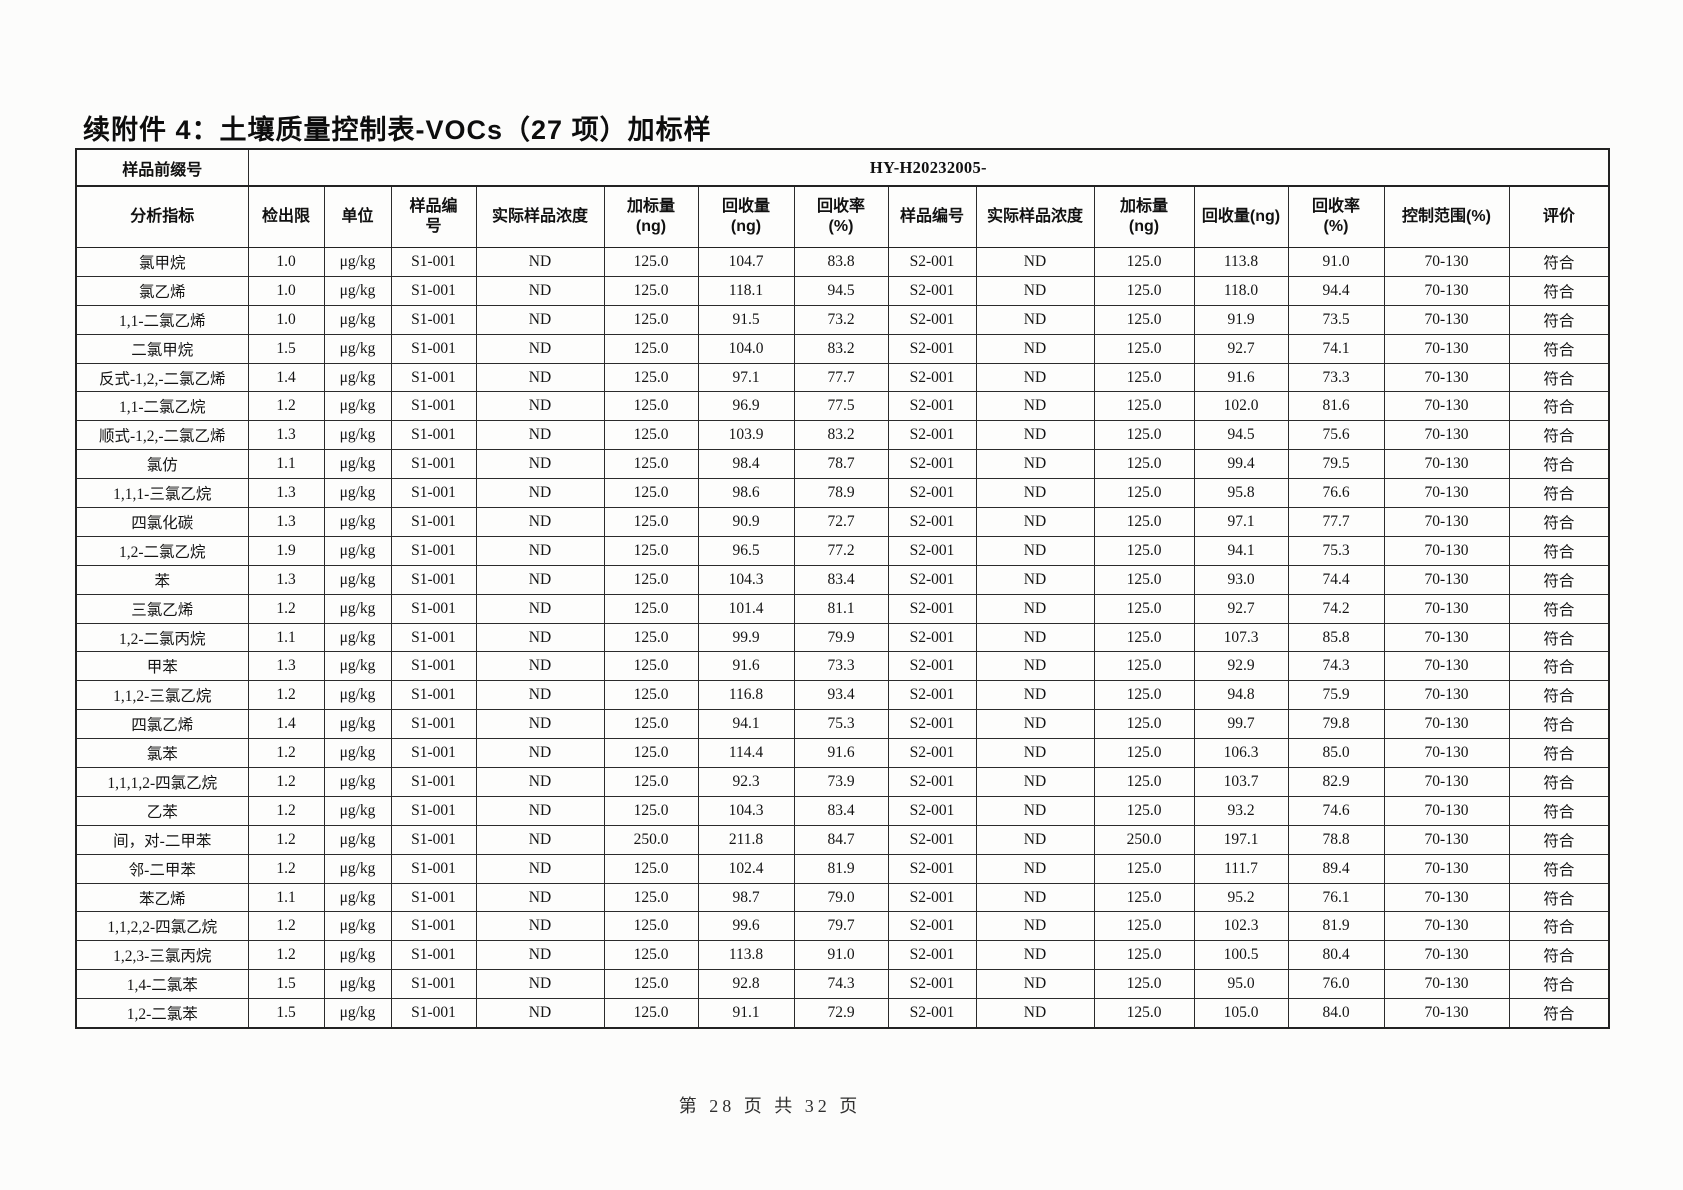  Describe the element at coordinates (1336, 984) in the screenshot. I see `table-cell: 76.0` at that location.